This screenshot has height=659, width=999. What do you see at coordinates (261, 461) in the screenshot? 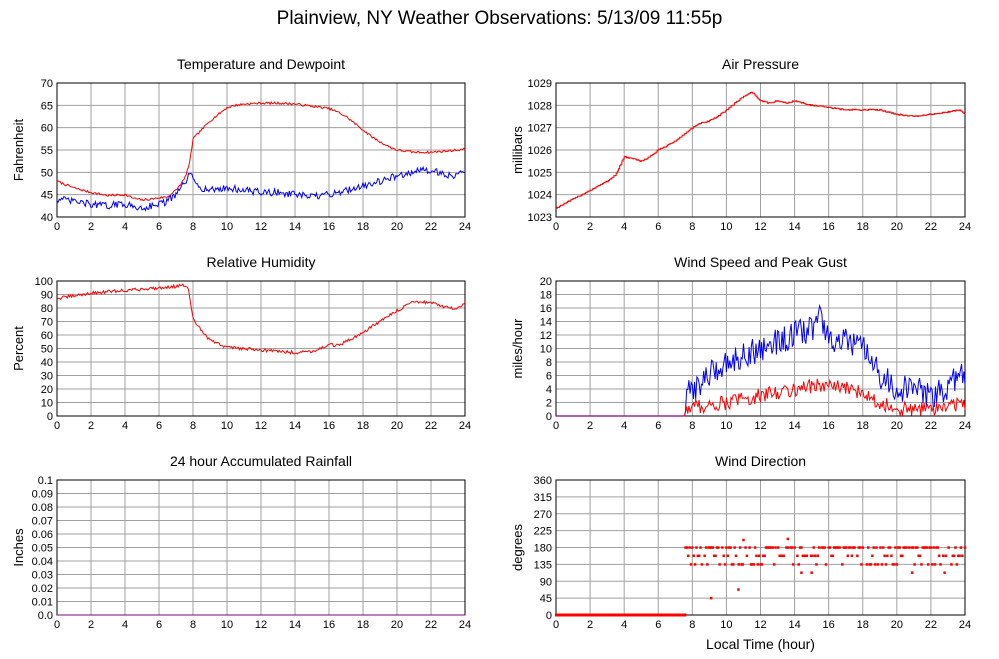
I see `rain-title: 24 hour Accumulated Rainfall` at bounding box center [261, 461].